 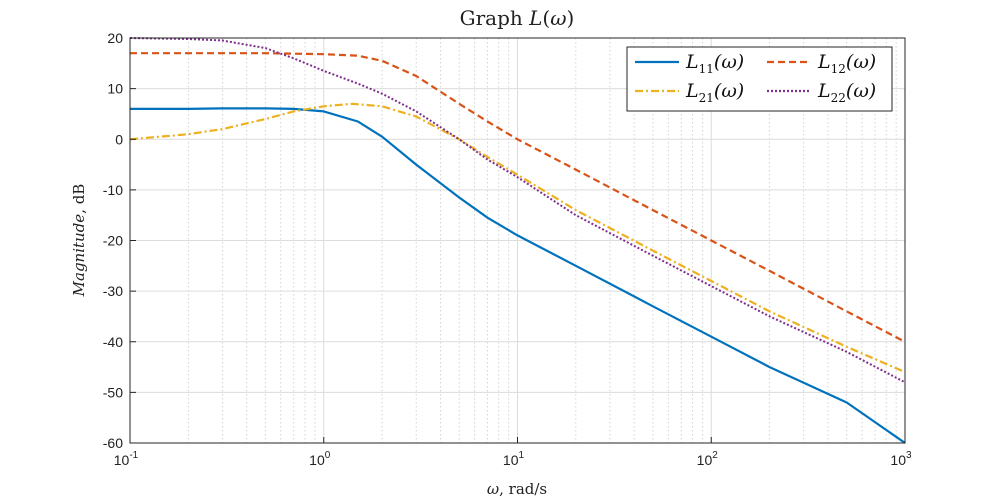 What do you see at coordinates (113, 291) in the screenshot?
I see `y-tick-label: -30` at bounding box center [113, 291].